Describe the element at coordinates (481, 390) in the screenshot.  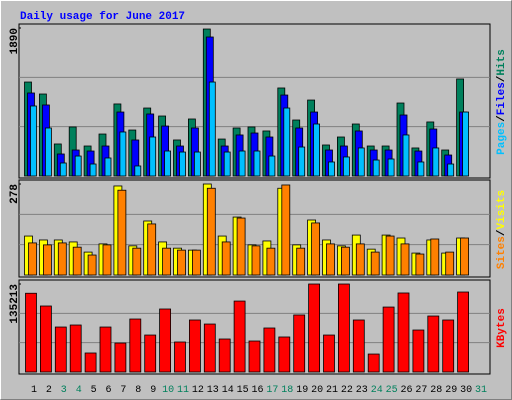
I see `x-tick-label: 31` at that location.